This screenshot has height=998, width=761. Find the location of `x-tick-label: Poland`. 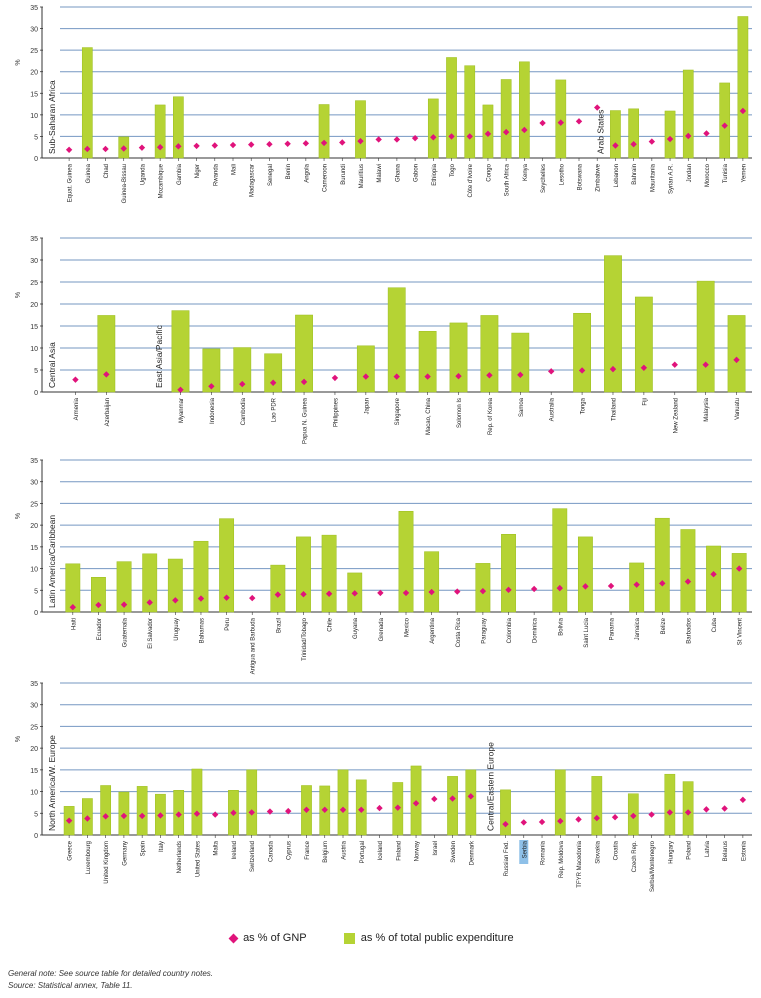

x-tick-label: Poland is located at coordinates (690, 850).